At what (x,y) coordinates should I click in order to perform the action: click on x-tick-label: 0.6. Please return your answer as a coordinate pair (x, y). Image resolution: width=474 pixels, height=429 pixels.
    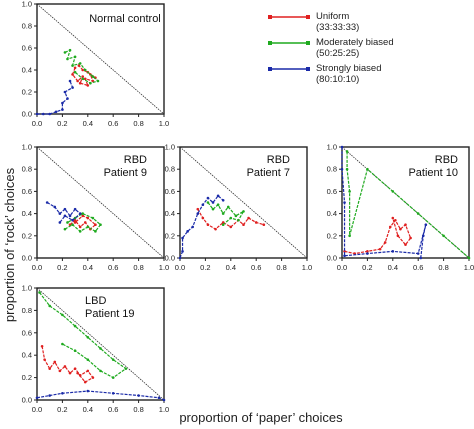
    Looking at the image, I should click on (418, 267).